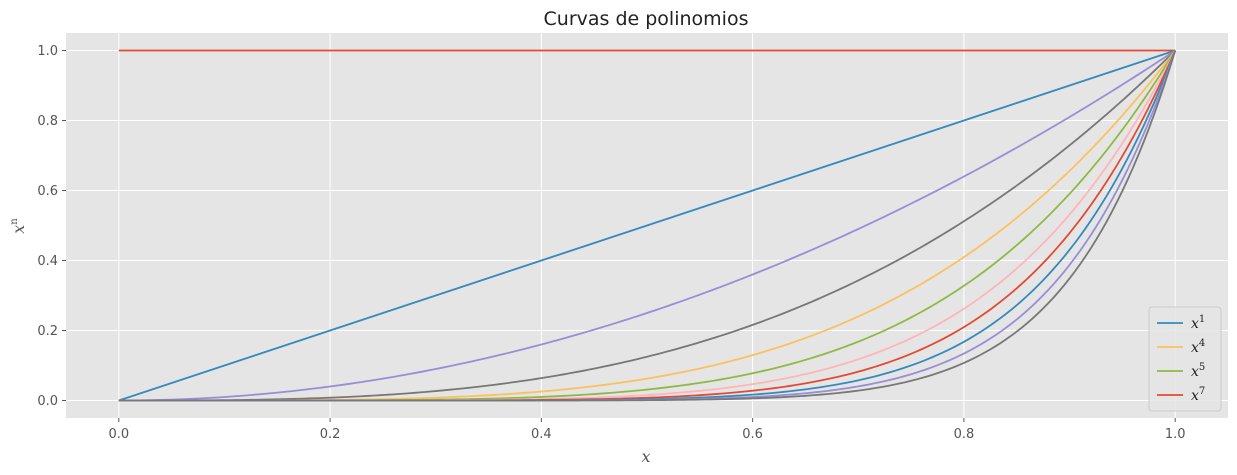  What do you see at coordinates (964, 434) in the screenshot?
I see `x-tick-label: 0.8` at bounding box center [964, 434].